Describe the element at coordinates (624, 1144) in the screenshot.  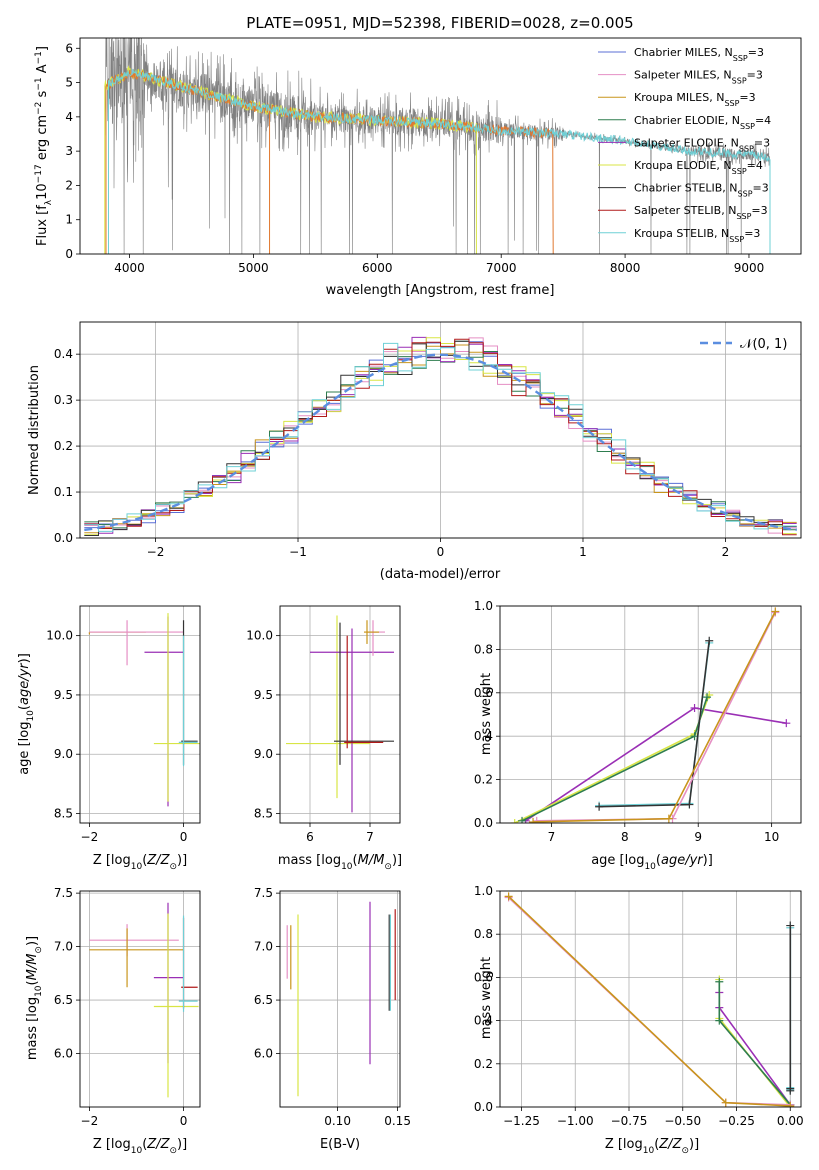
I see `mass_weight_vs_Z-xlabel-part: Z [log` at that location.